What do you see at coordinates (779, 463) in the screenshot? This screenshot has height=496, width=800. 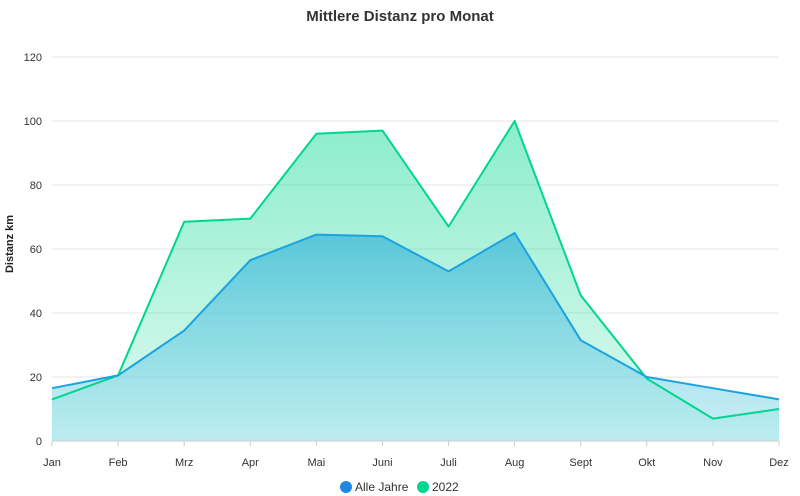 I see `x-tick-label: Dez` at bounding box center [779, 463].